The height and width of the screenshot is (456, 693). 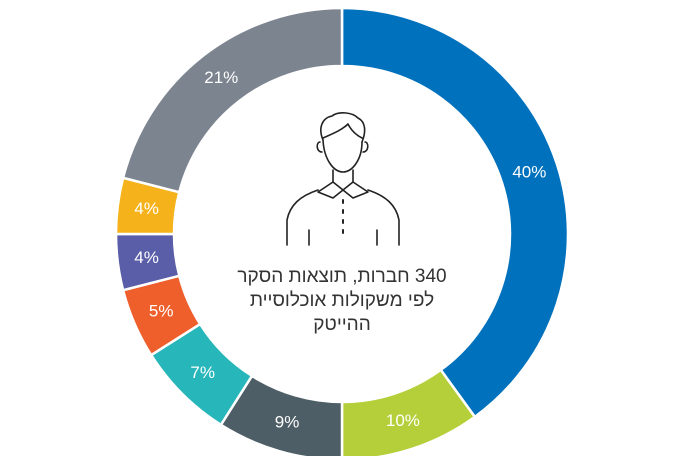 What do you see at coordinates (403, 420) in the screenshot?
I see `value-label: 10%` at bounding box center [403, 420].